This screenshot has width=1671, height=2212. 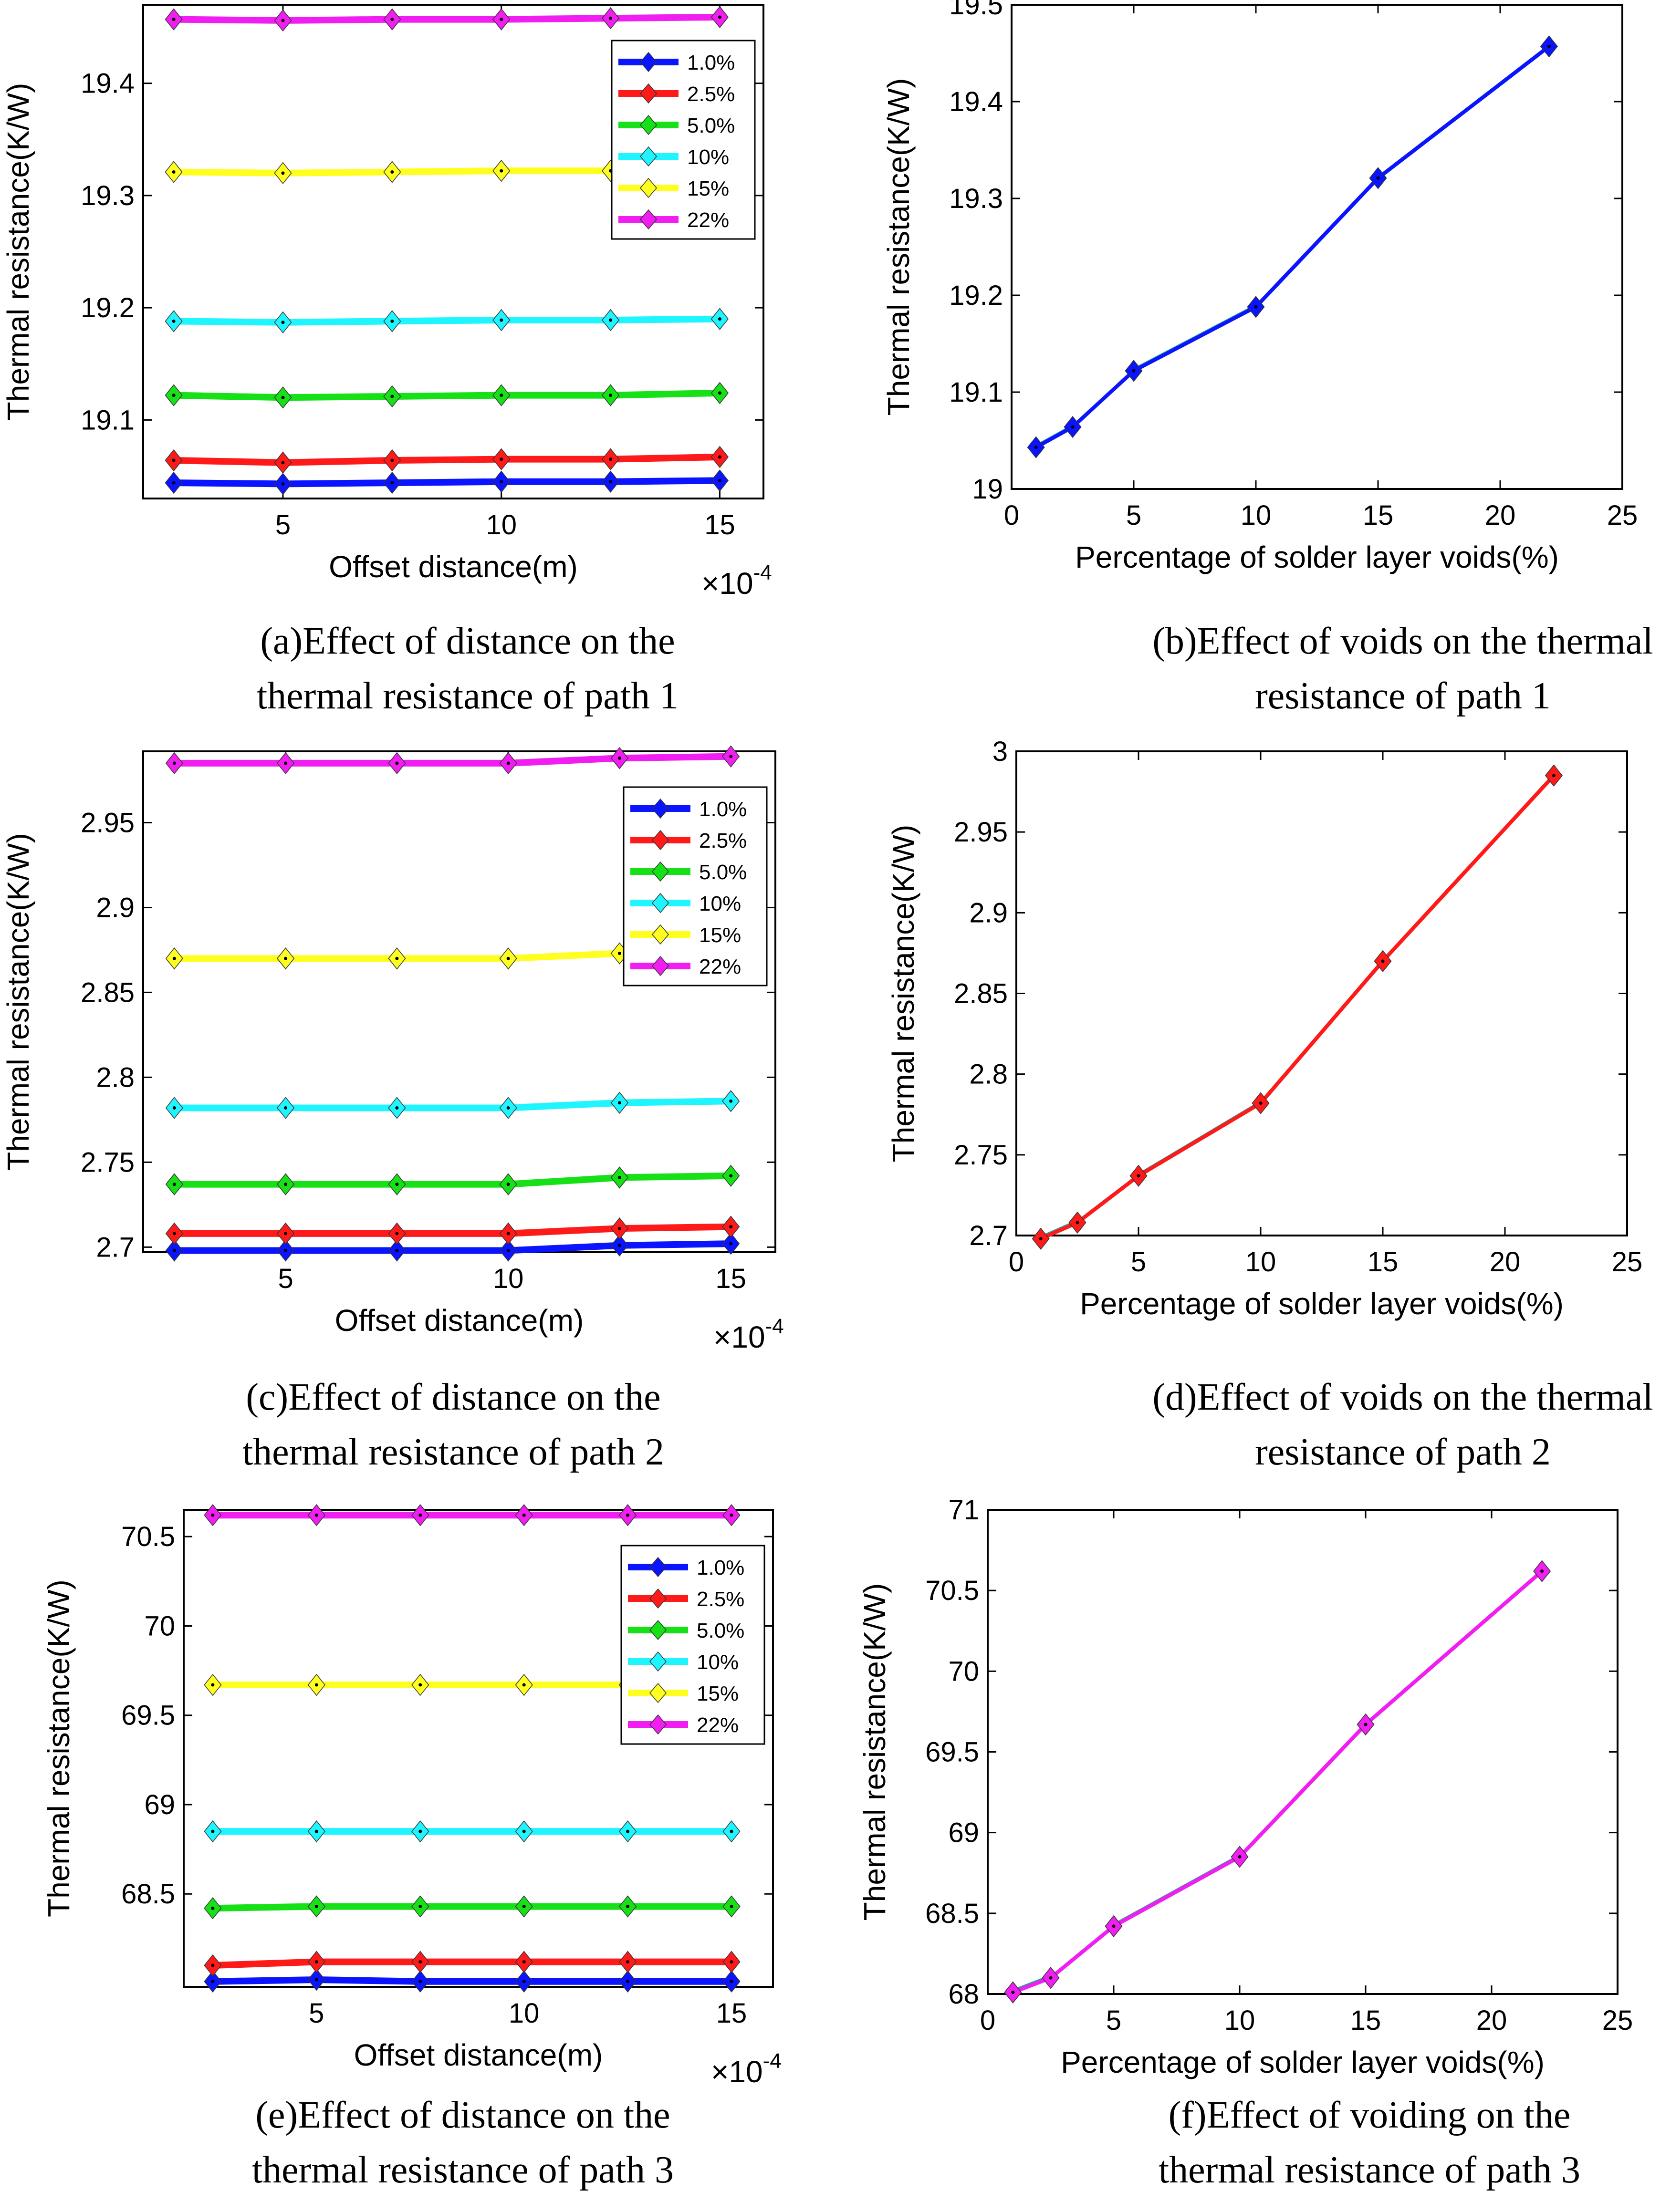 I want to click on y-tick-label: 68, so click(x=963, y=1994).